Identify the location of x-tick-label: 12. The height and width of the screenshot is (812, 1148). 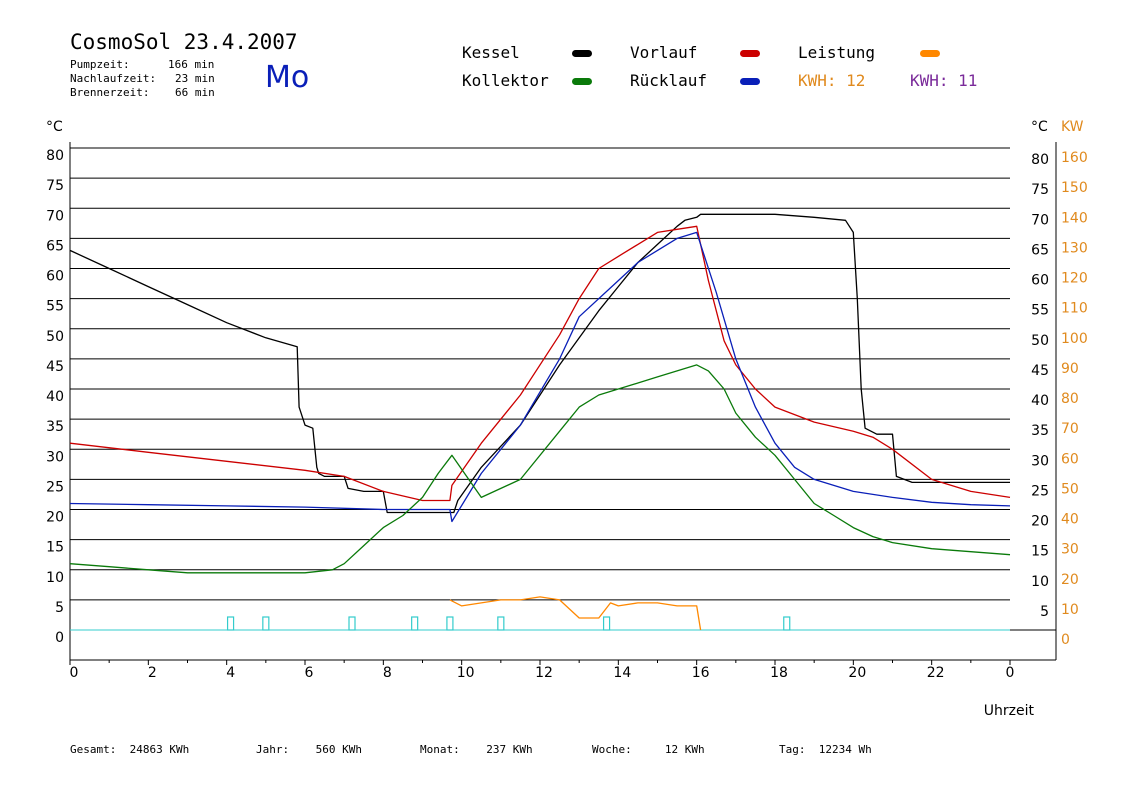
(544, 673).